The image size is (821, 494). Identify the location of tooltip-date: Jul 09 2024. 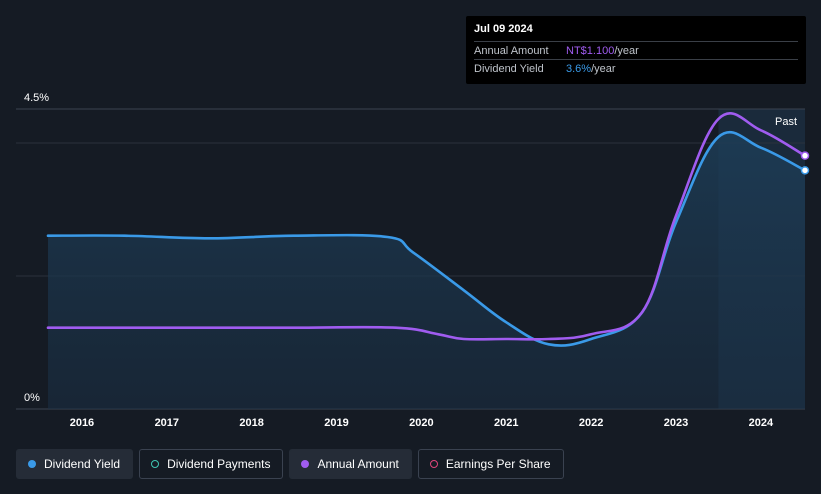
(503, 29).